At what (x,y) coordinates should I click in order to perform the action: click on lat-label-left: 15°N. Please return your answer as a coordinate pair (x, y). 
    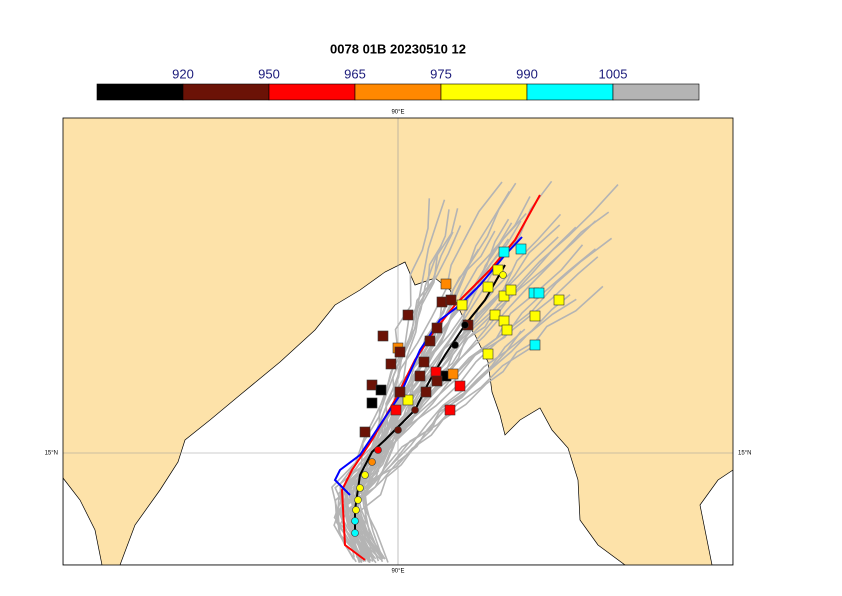
    Looking at the image, I should click on (51, 454).